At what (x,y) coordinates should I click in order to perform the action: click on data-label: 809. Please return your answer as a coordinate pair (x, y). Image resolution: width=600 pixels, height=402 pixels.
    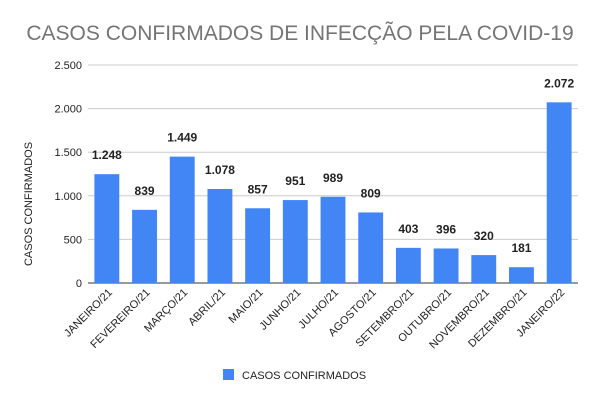
    Looking at the image, I should click on (371, 193).